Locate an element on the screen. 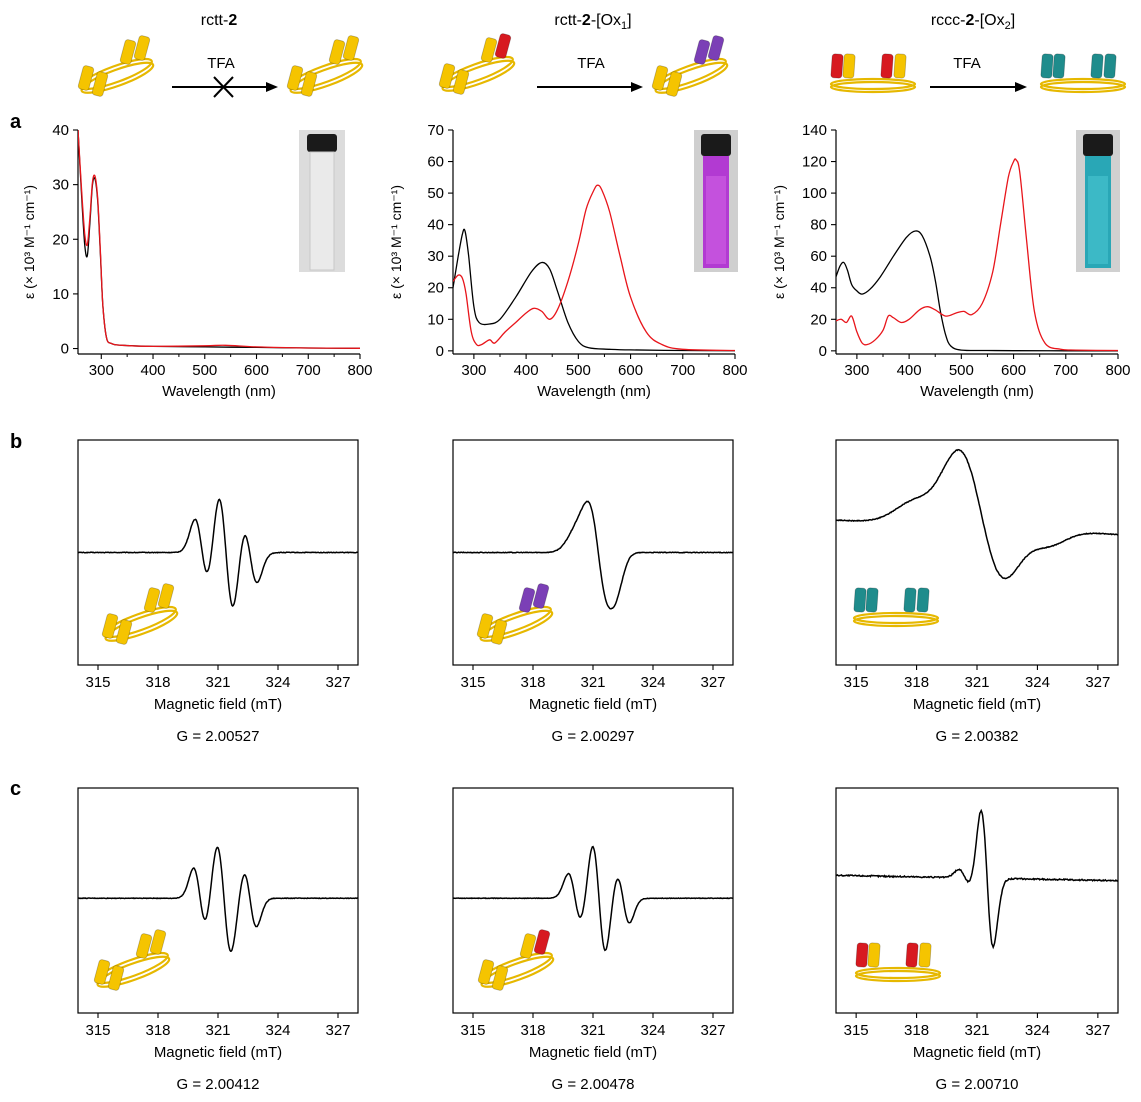 The width and height of the screenshot is (1141, 1102). y-tick-label: 70 is located at coordinates (435, 130).